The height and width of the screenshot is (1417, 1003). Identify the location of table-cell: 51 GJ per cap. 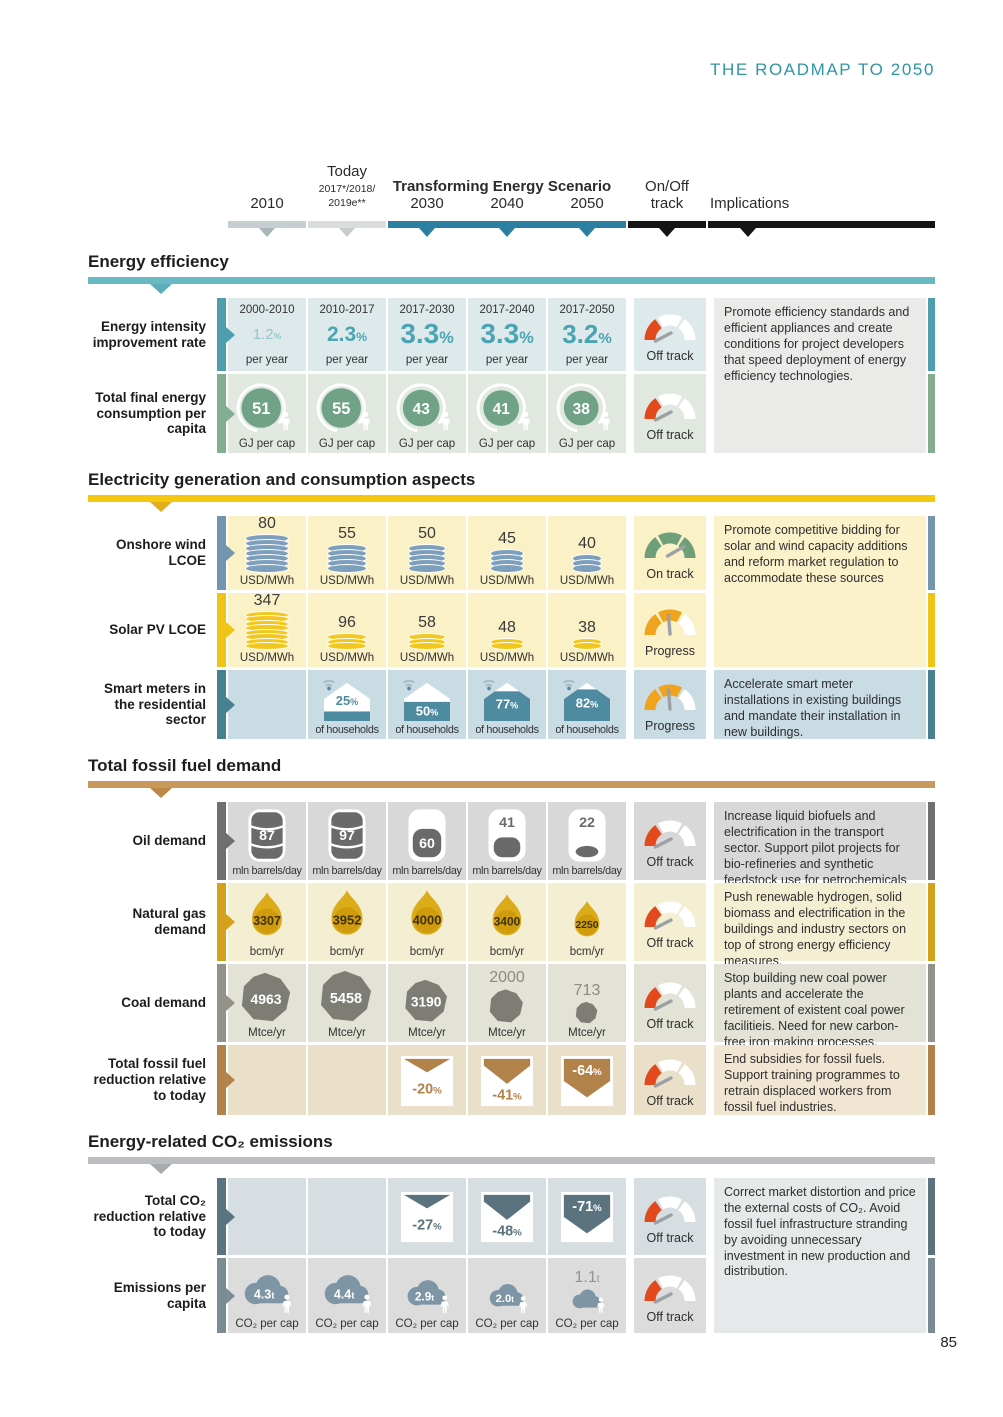
(267, 413).